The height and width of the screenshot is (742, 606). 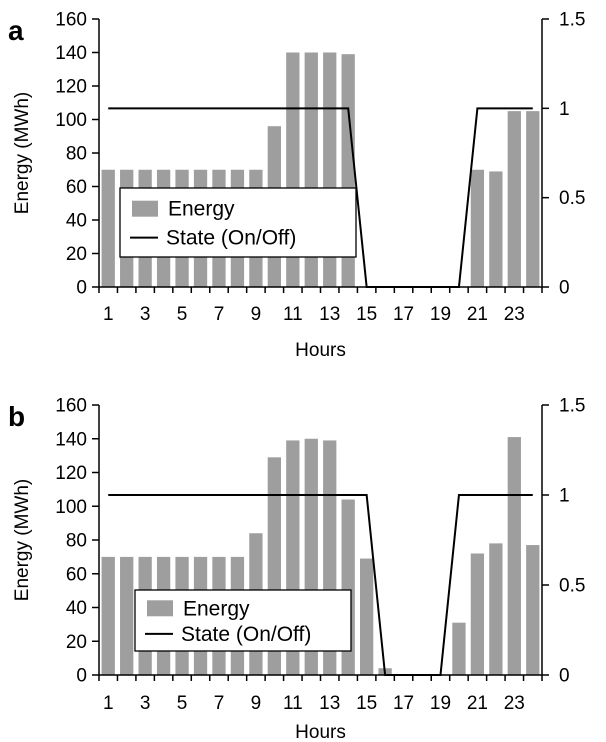 I want to click on panel-letter: b, so click(x=16, y=416).